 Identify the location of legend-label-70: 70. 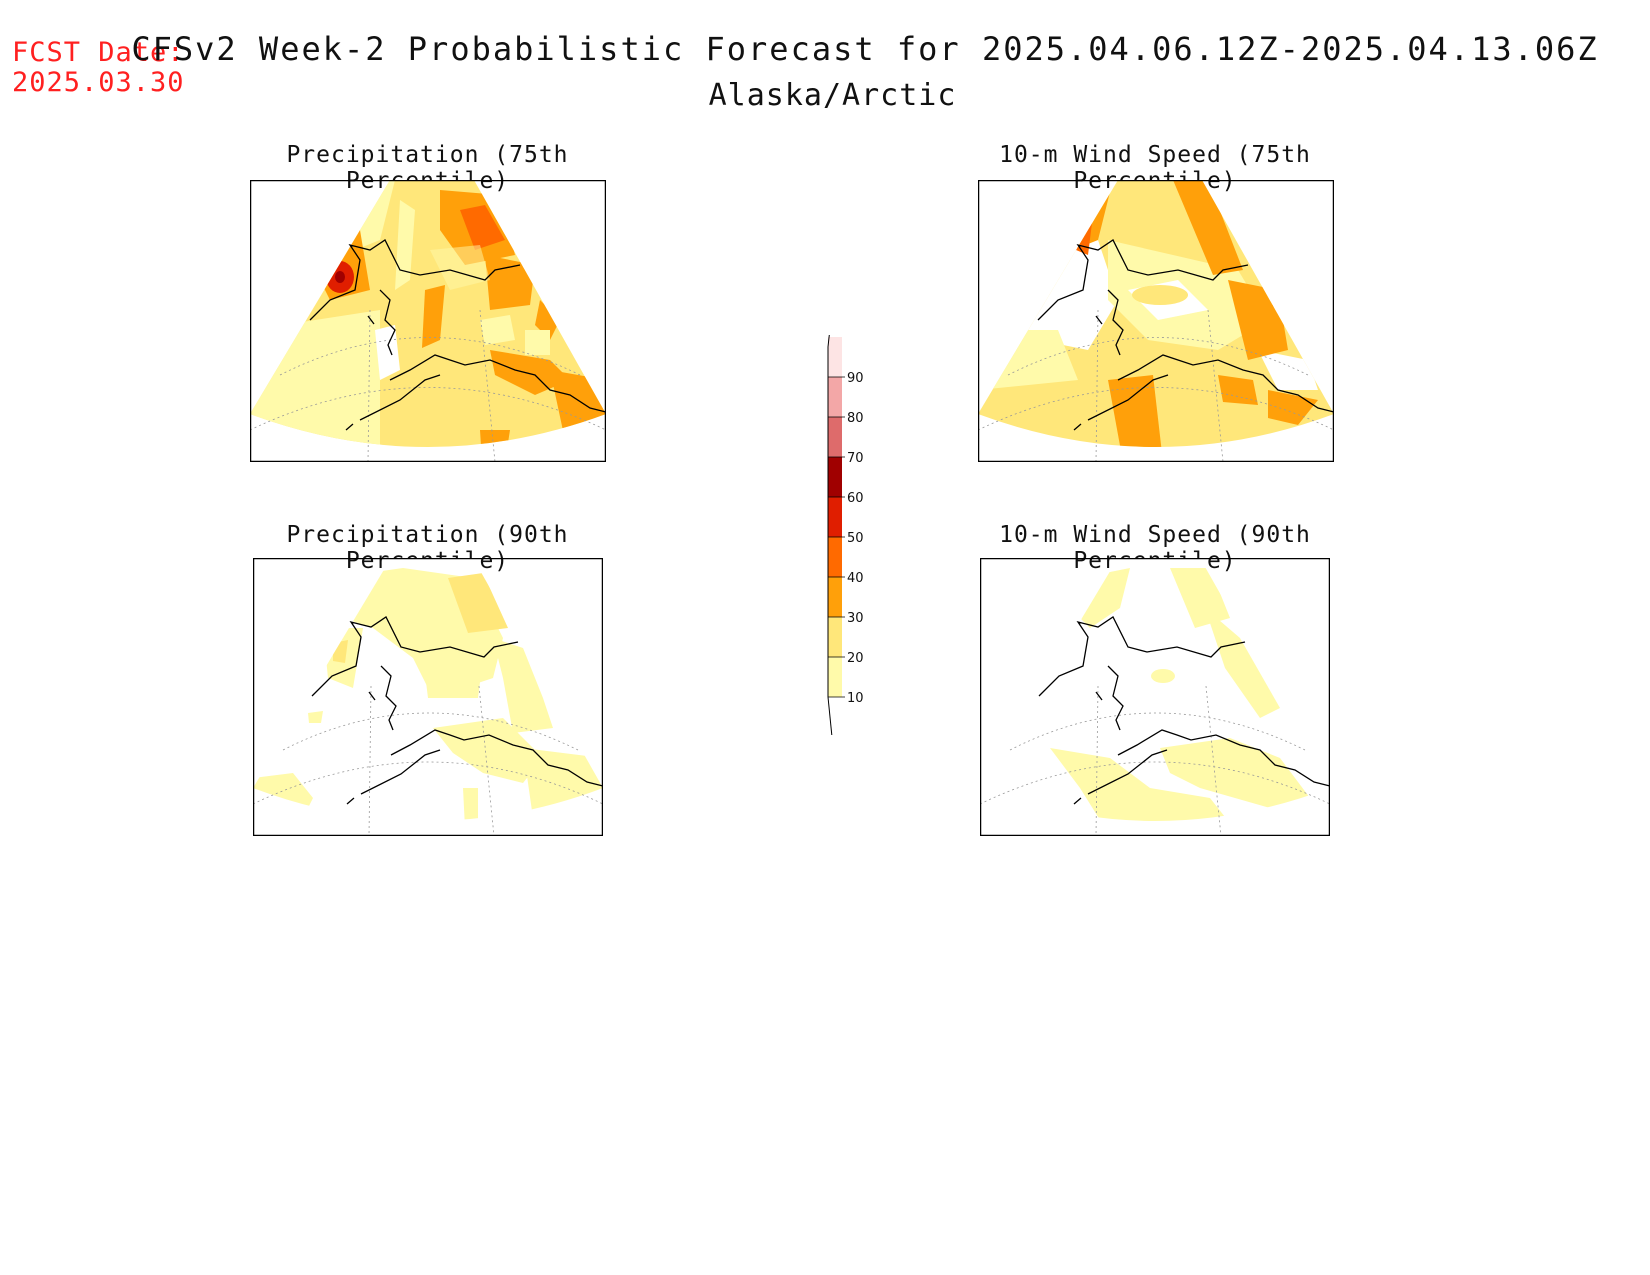
(855, 458).